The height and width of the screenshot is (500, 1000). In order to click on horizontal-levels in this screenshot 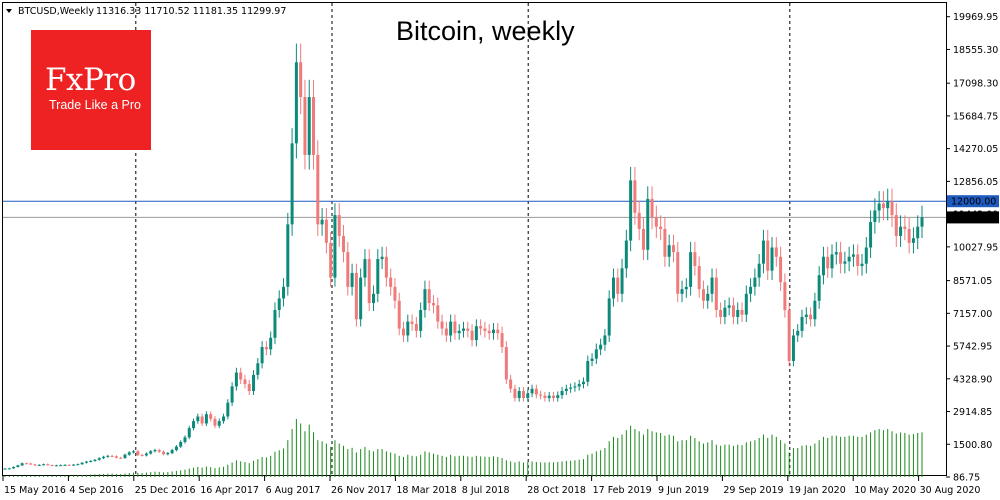, I will do `click(474, 209)`.